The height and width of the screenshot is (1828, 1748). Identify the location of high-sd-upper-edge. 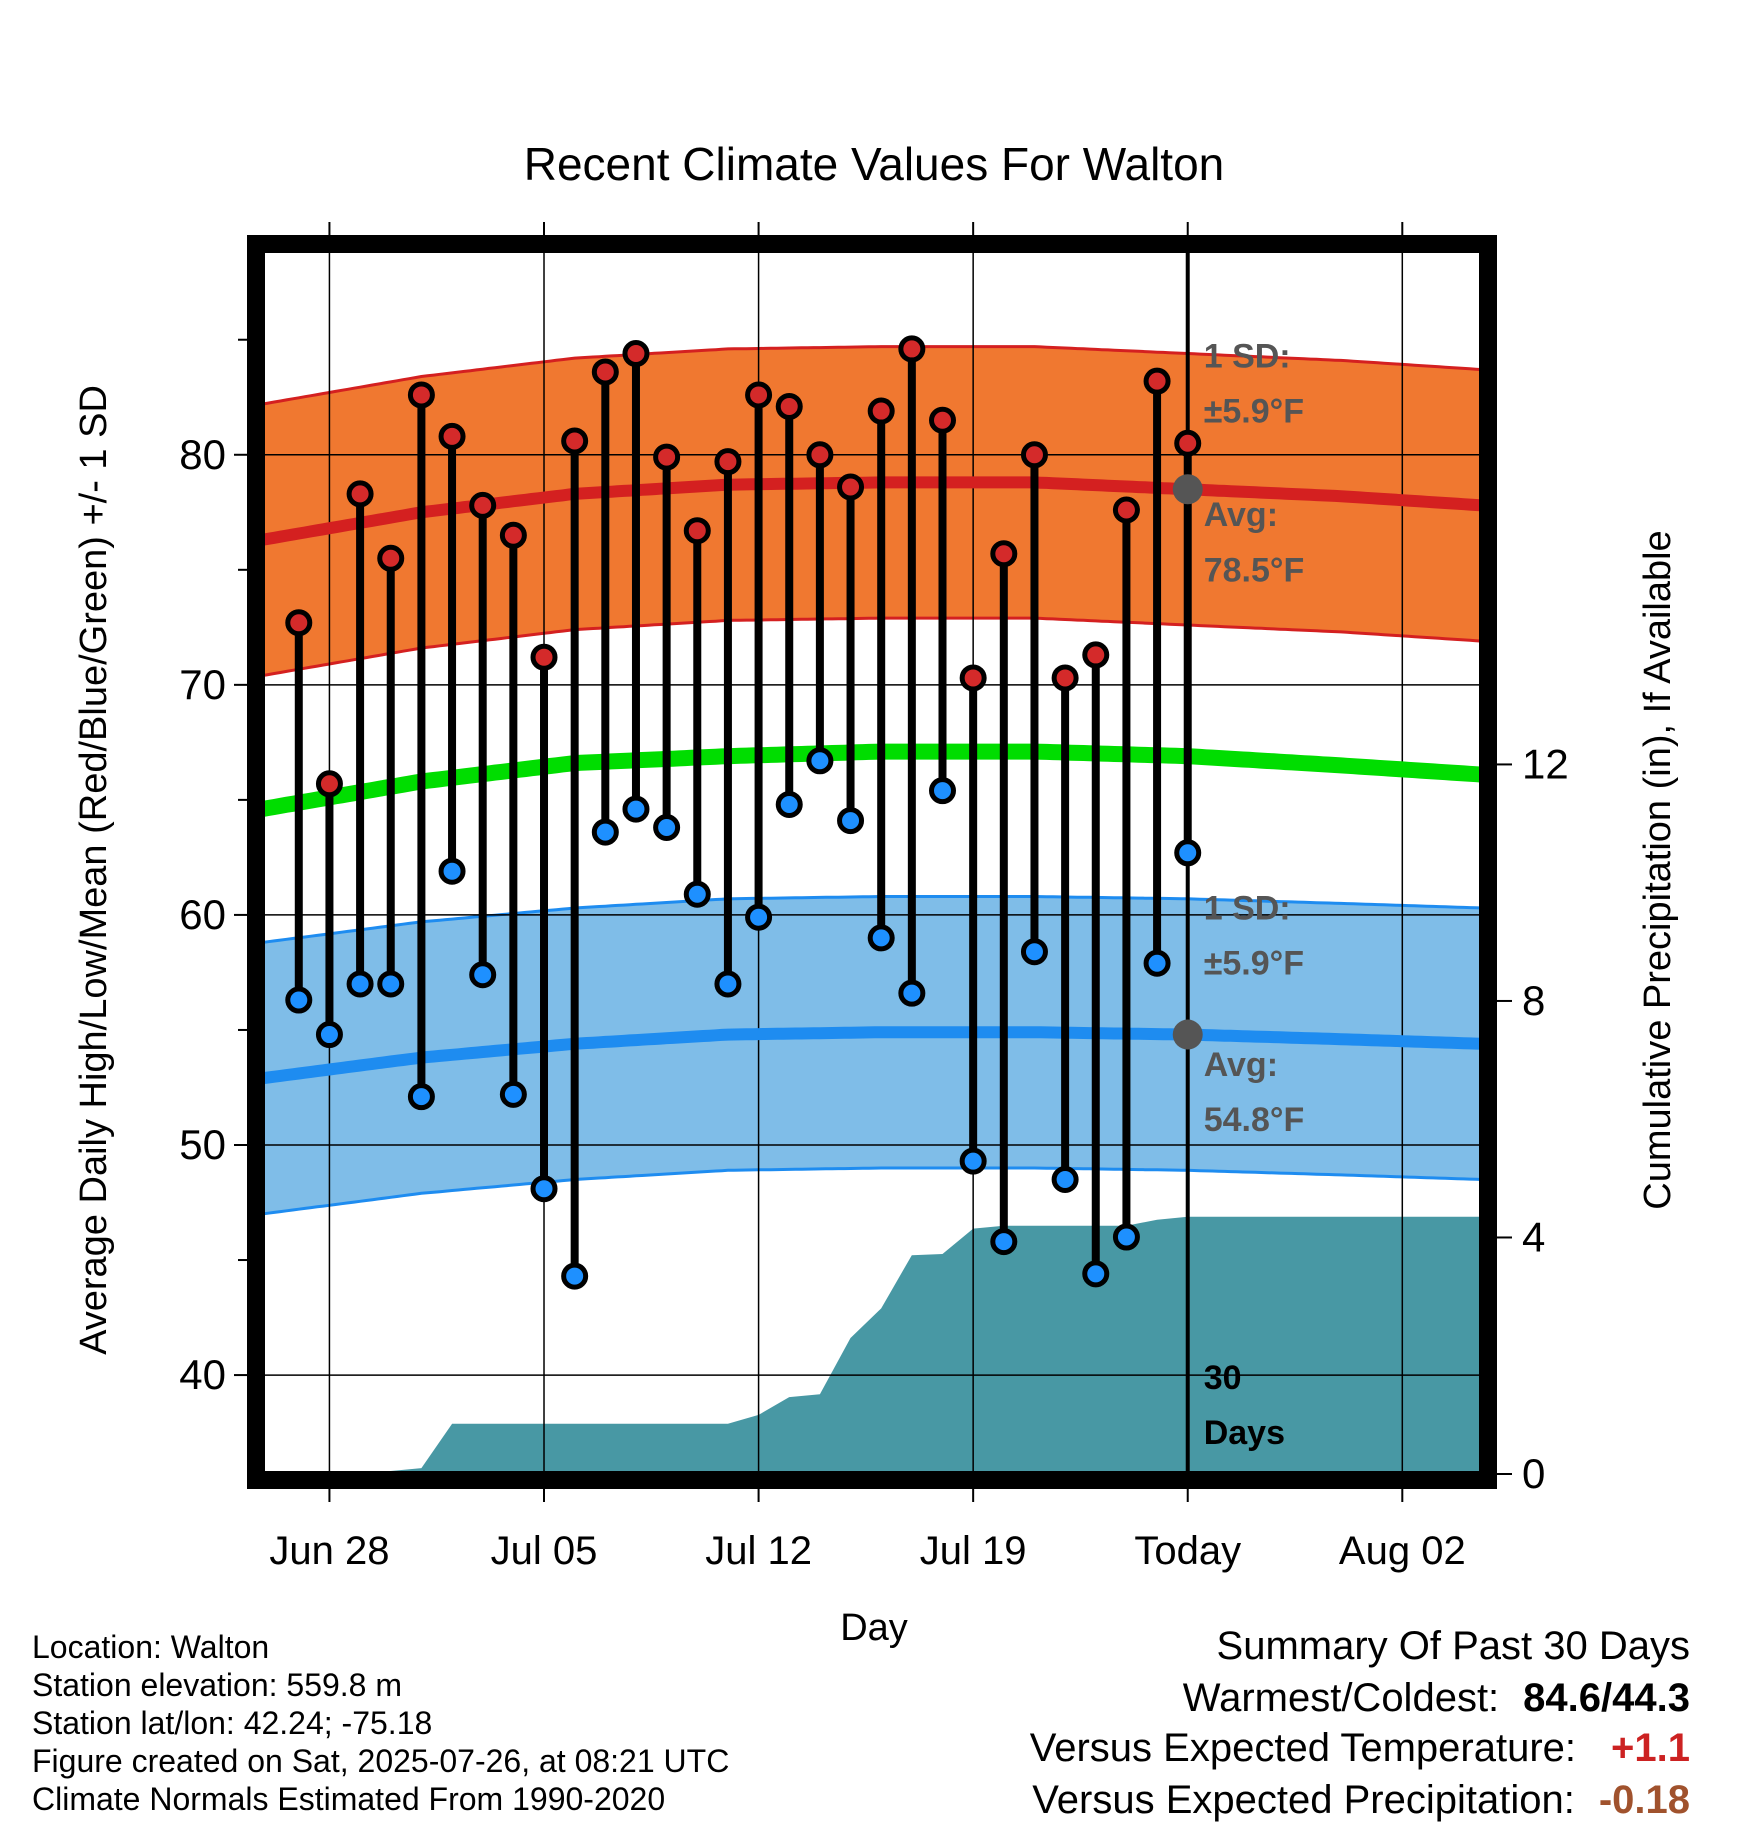
(872, 375).